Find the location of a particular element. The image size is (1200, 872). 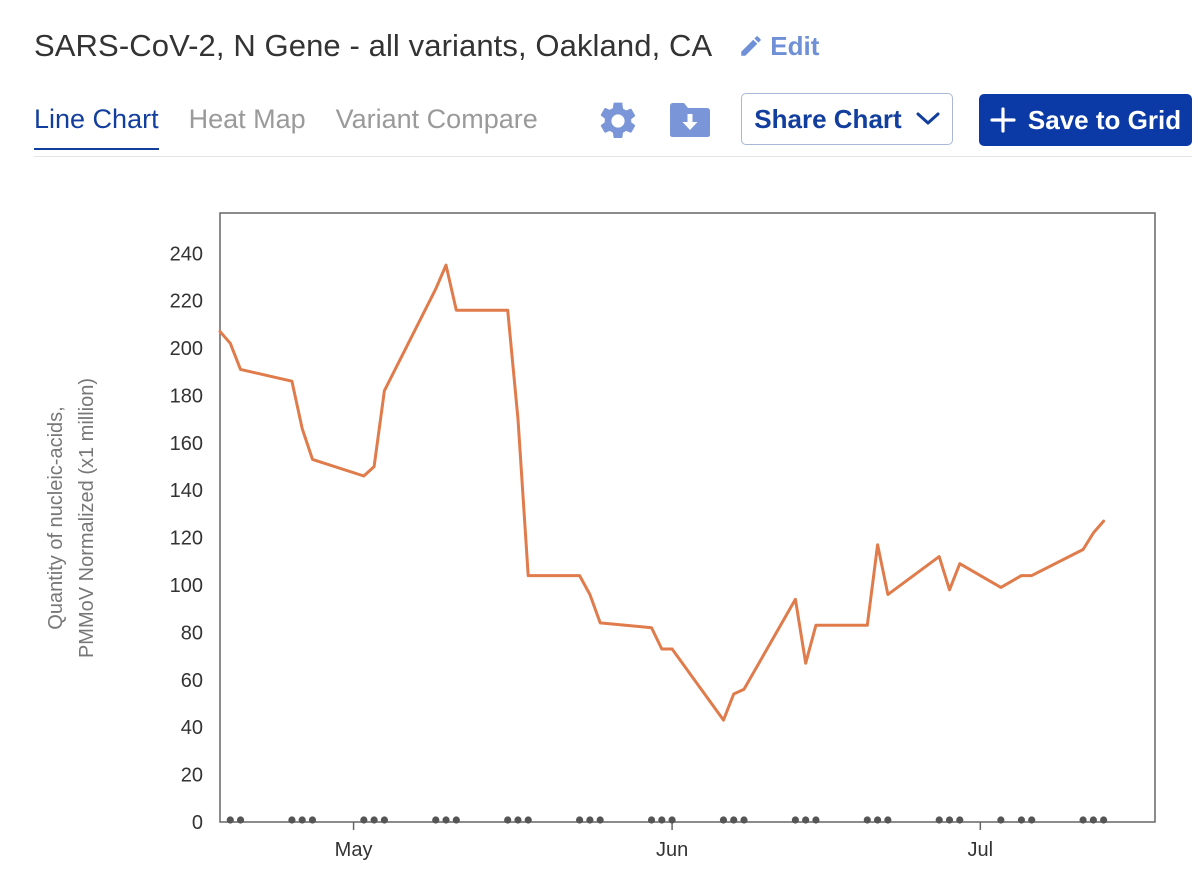

y-tick-label: 240 is located at coordinates (186, 254).